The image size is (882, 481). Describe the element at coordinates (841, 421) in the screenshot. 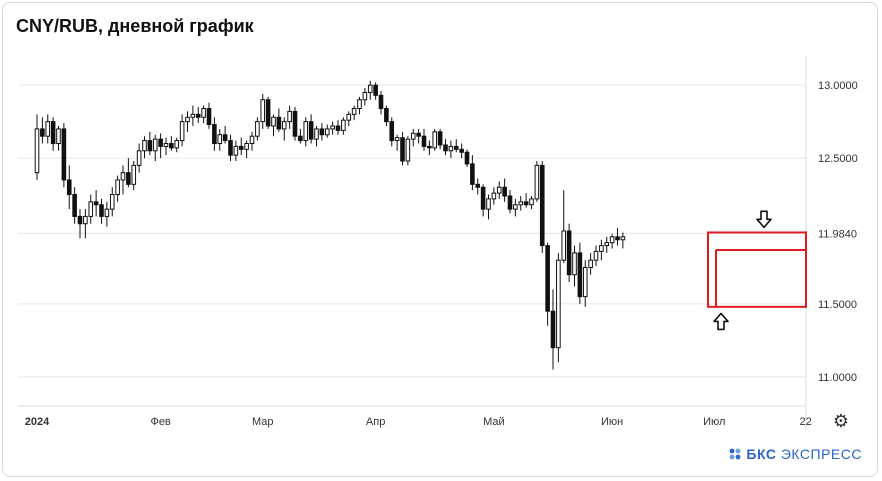

I see `gear-icon: ⚙` at that location.